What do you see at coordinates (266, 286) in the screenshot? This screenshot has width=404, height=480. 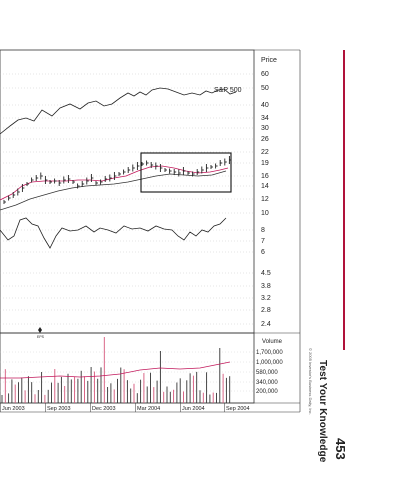 I see `price-tick-label: 3.8` at bounding box center [266, 286].